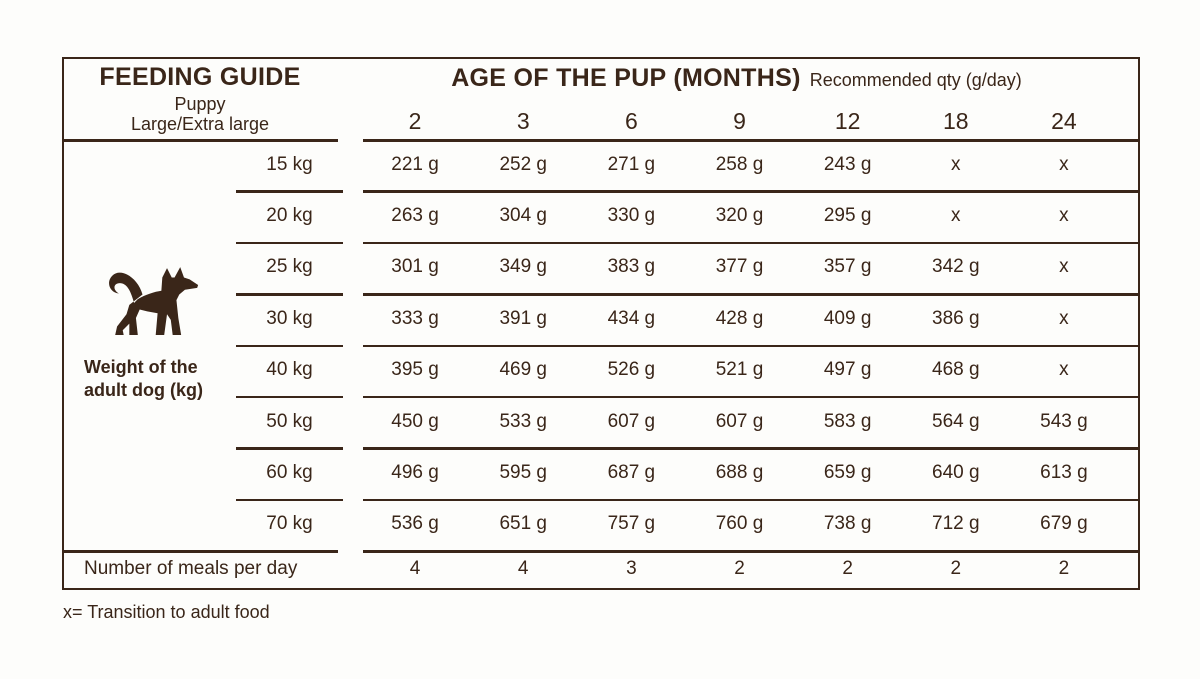 The image size is (1200, 679). I want to click on weight-caption-line2: adult dog (kg), so click(143, 390).